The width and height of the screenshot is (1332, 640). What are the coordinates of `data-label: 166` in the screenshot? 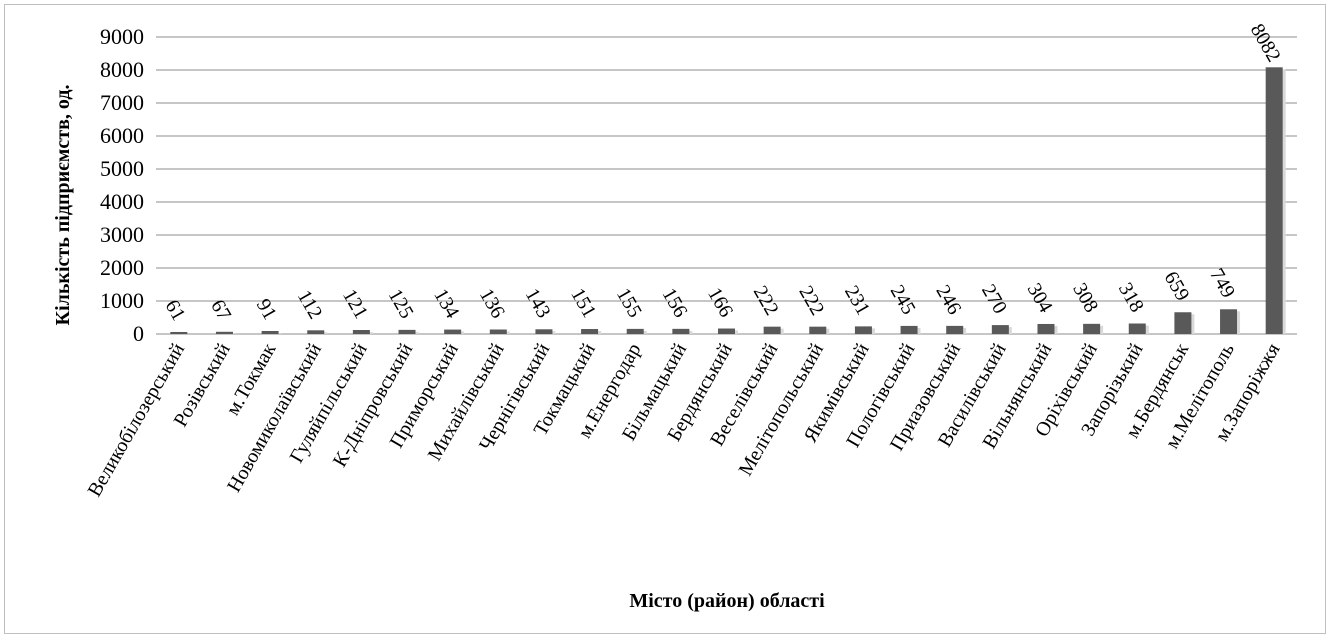 It's located at (720, 302).